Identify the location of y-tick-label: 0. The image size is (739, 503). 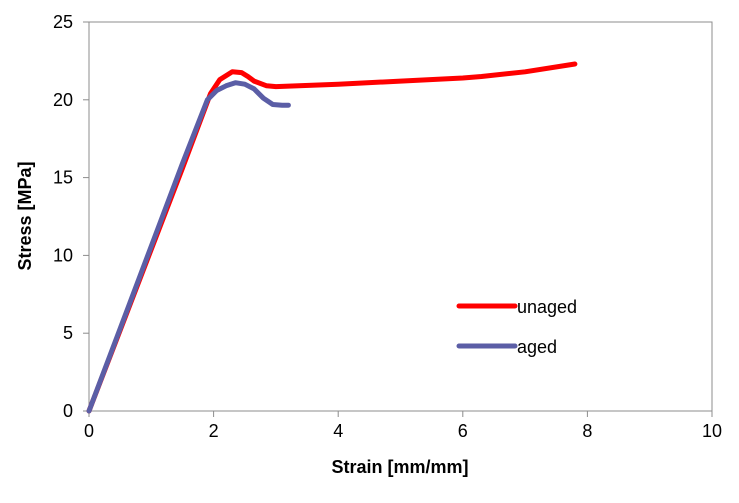
(68, 411).